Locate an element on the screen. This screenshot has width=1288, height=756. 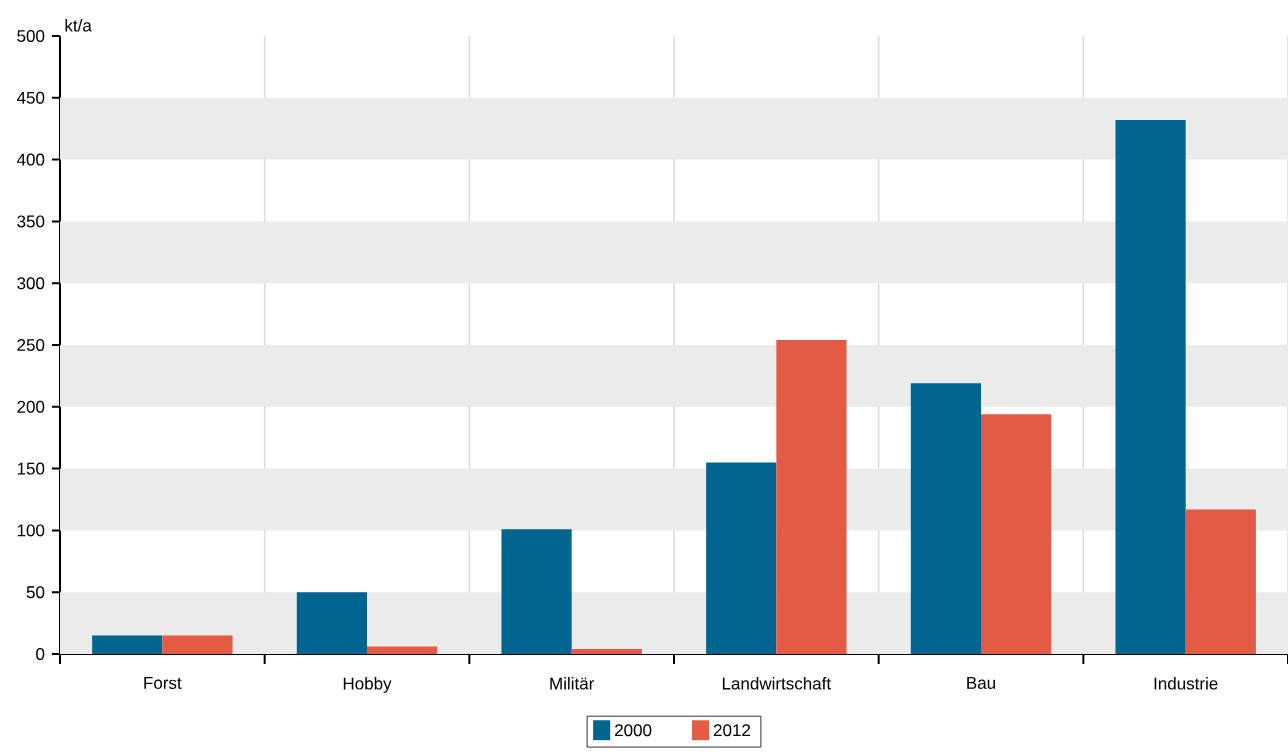
y-tick-label: 400 is located at coordinates (30, 159).